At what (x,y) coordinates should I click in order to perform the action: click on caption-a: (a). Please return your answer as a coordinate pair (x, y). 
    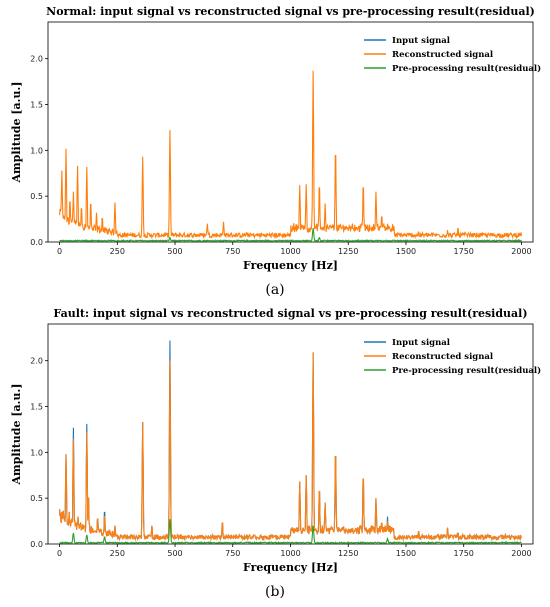
    Looking at the image, I should click on (275, 290).